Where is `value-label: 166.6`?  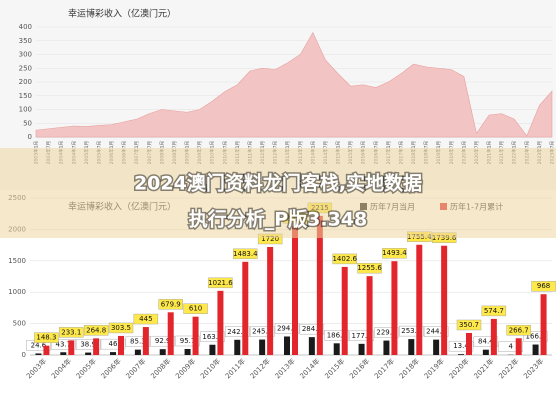
value-label: 166.6 is located at coordinates (536, 337).